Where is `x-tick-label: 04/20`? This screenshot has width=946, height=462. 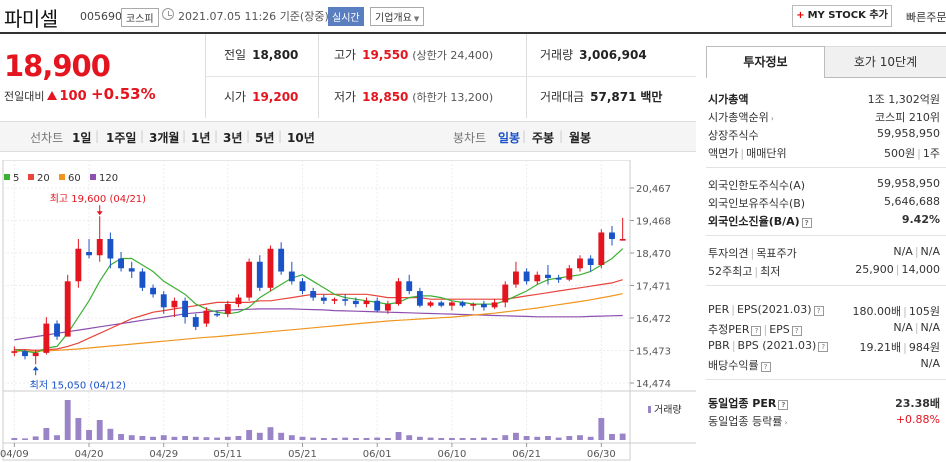
x-tick-label: 04/20 is located at coordinates (89, 454).